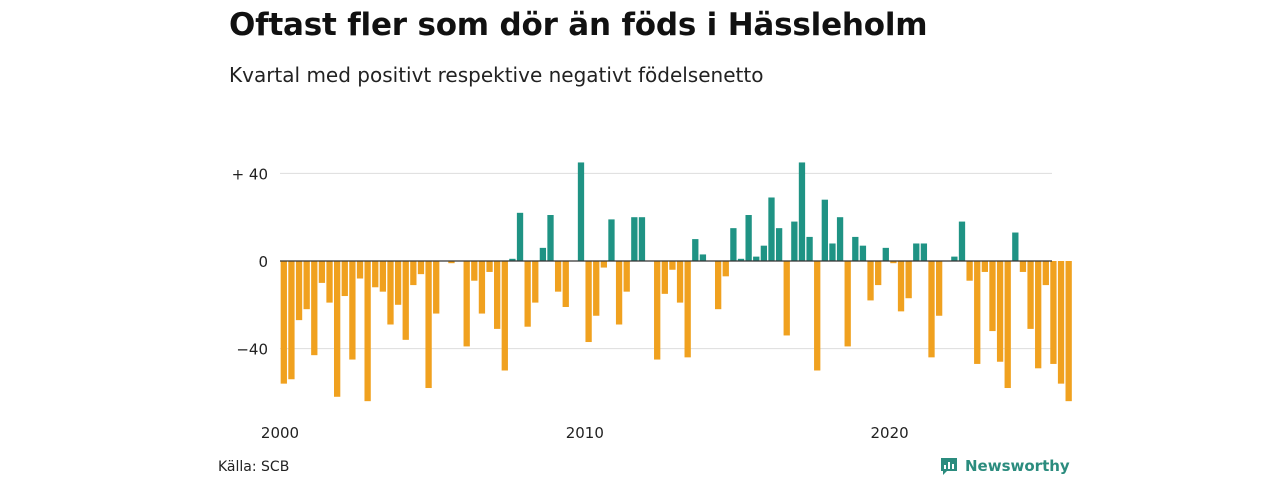  I want to click on y-tick-label: −40, so click(252, 350).